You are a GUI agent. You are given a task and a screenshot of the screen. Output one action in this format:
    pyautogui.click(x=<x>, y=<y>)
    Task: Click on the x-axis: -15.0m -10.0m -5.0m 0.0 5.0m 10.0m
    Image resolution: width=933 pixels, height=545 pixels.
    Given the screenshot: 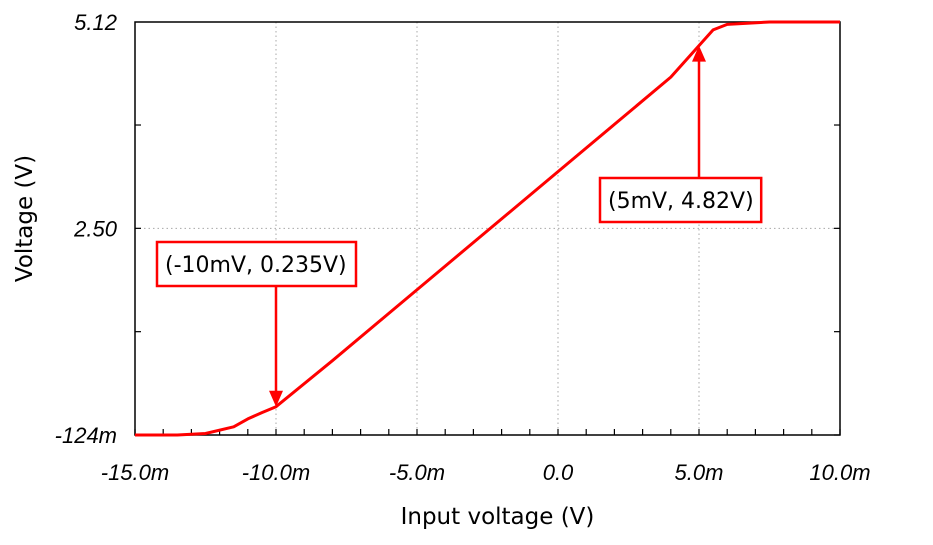 What is the action you would take?
    pyautogui.click(x=486, y=472)
    